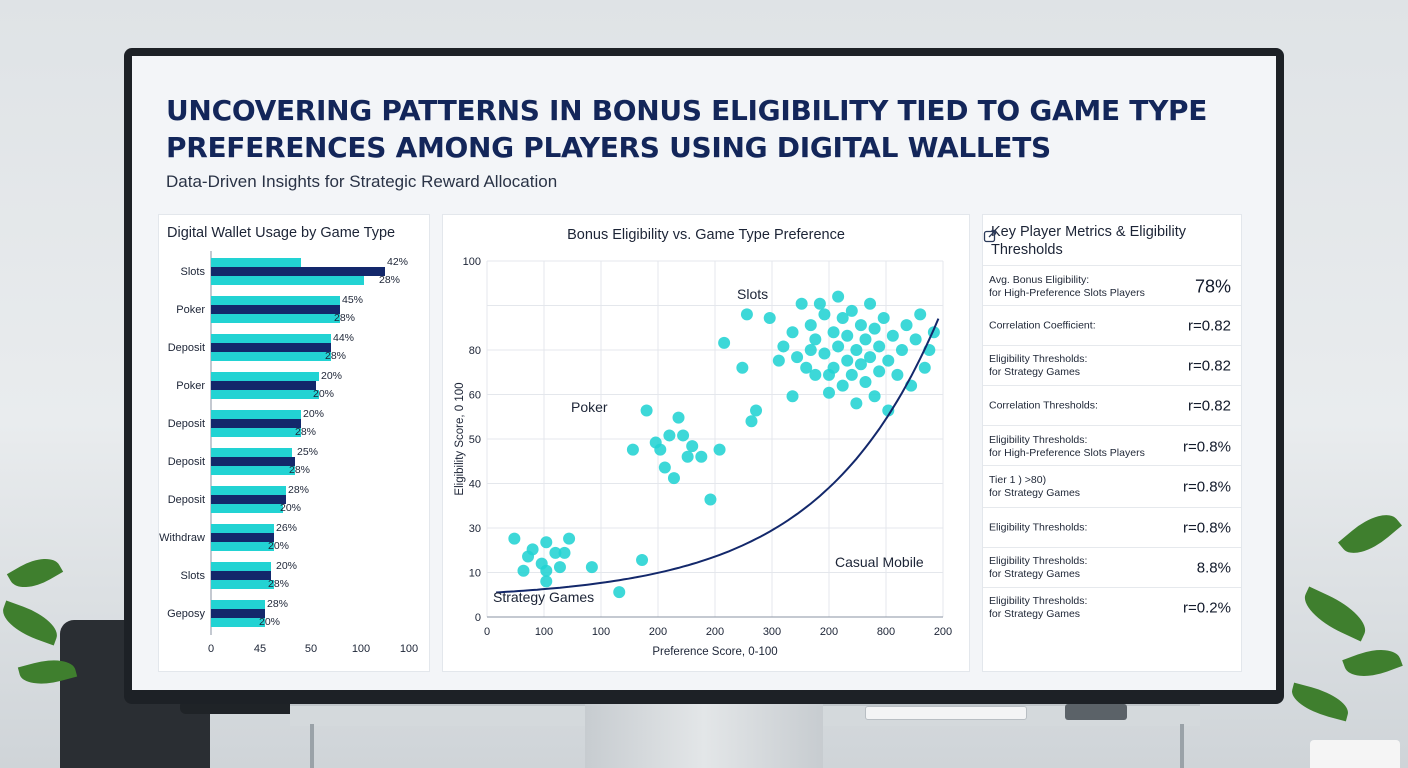 The height and width of the screenshot is (768, 1408). I want to click on external-link-icon, so click(990, 236).